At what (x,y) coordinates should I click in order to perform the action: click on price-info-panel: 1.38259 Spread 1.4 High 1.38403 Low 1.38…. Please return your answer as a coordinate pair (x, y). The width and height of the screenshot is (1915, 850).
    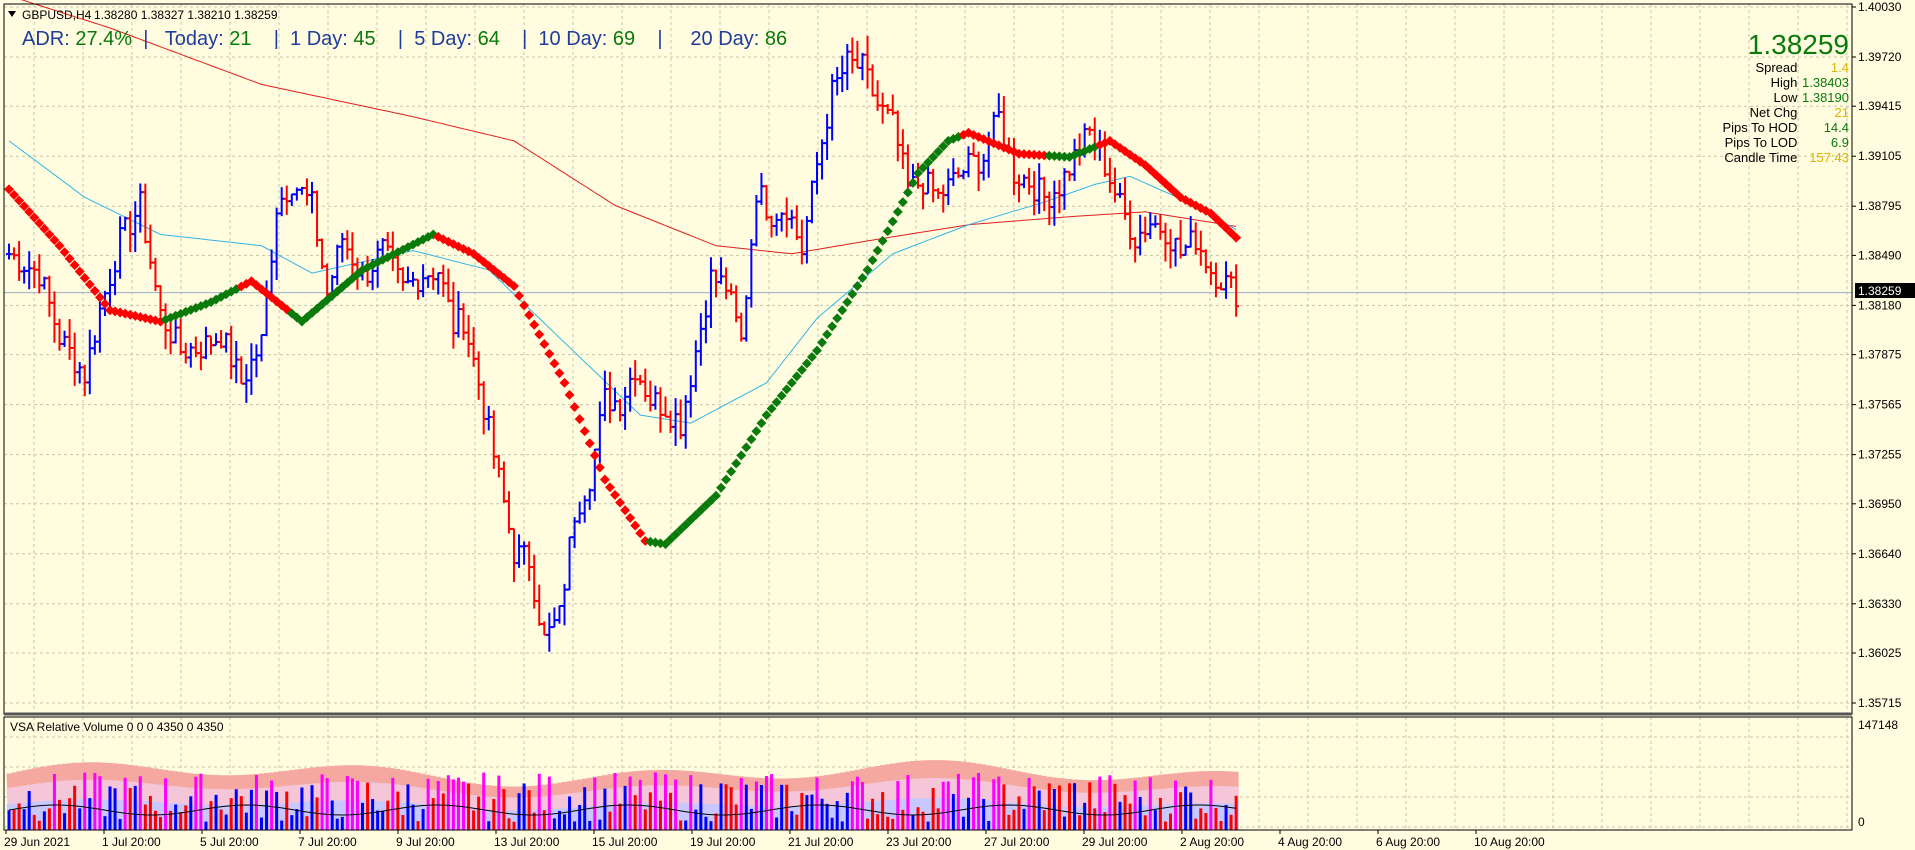
    Looking at the image, I should click on (1785, 98).